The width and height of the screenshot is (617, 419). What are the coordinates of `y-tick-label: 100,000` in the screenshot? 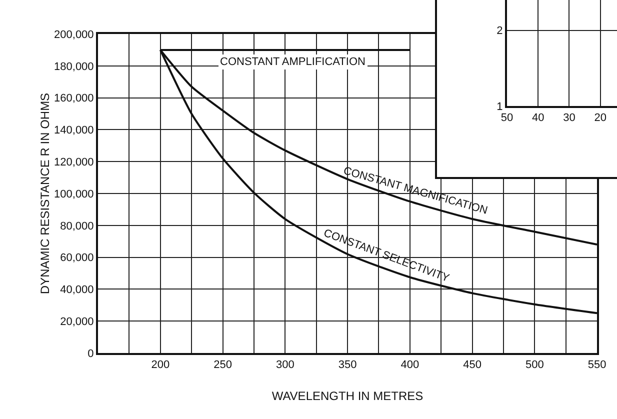 It's located at (74, 194).